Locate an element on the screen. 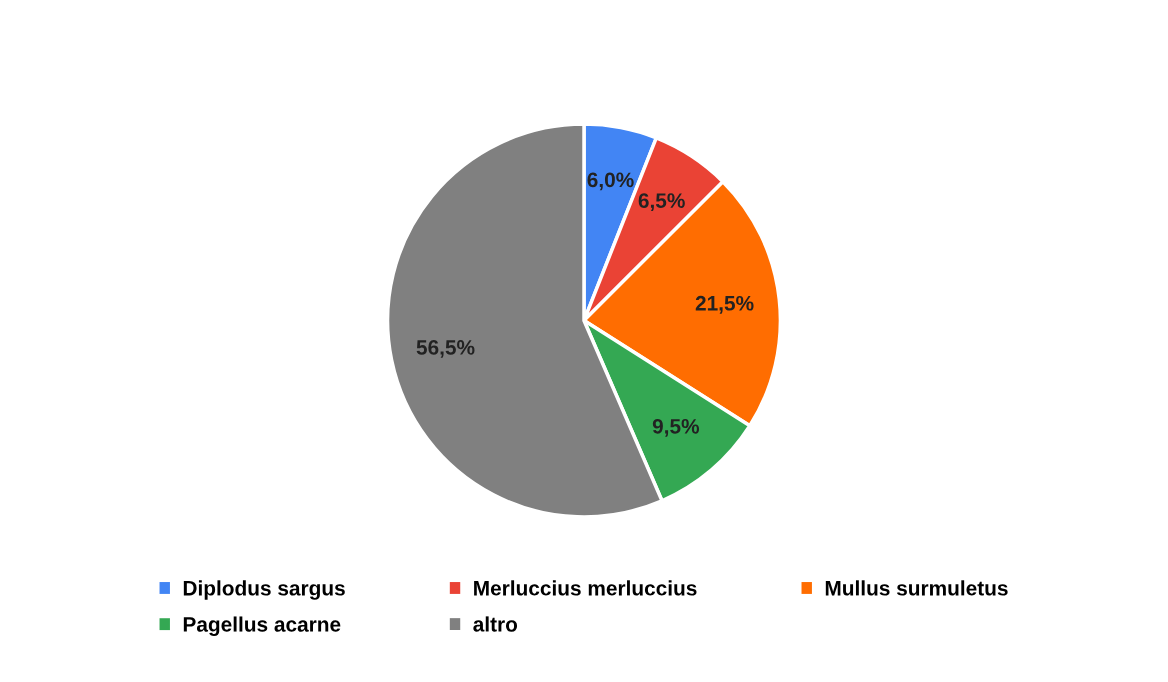 Image resolution: width=1168 pixels, height=682 pixels. legend-label: altro is located at coordinates (495, 624).